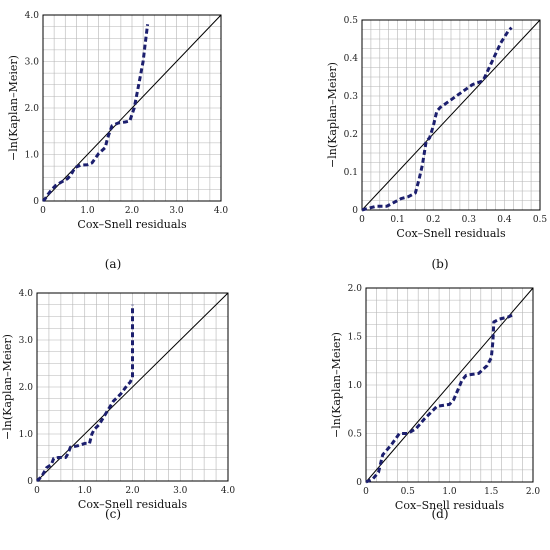  I want to click on x-tick-label: 0.4, so click(504, 220).